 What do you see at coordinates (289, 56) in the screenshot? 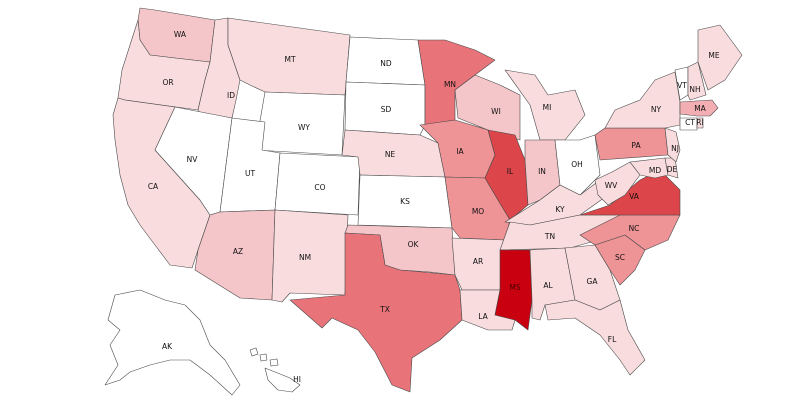
I see `state-mt` at bounding box center [289, 56].